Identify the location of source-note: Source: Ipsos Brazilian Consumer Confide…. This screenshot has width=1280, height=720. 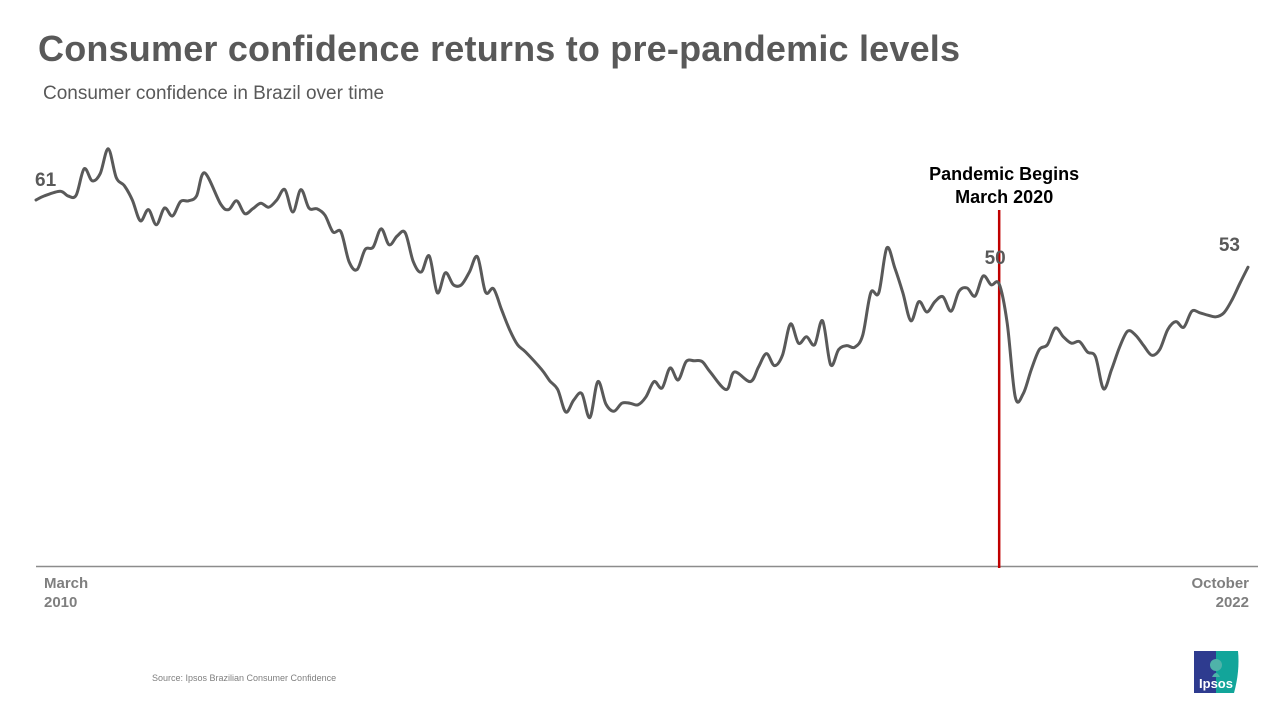
(244, 678).